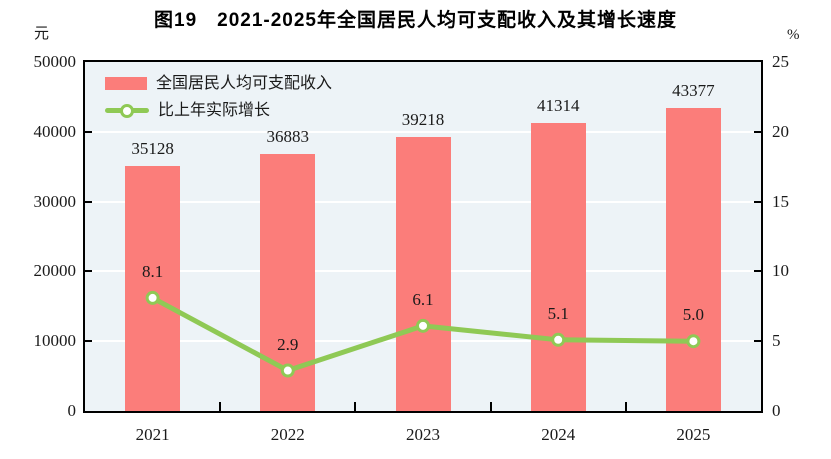  Describe the element at coordinates (152, 271) in the screenshot. I see `line-value-label: 8.1` at that location.